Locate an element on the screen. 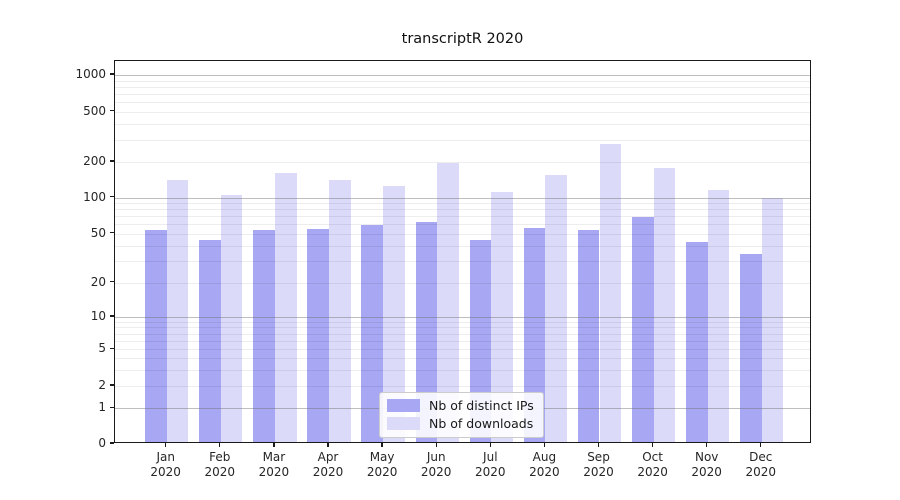  bar-downloads-mar is located at coordinates (285, 307).